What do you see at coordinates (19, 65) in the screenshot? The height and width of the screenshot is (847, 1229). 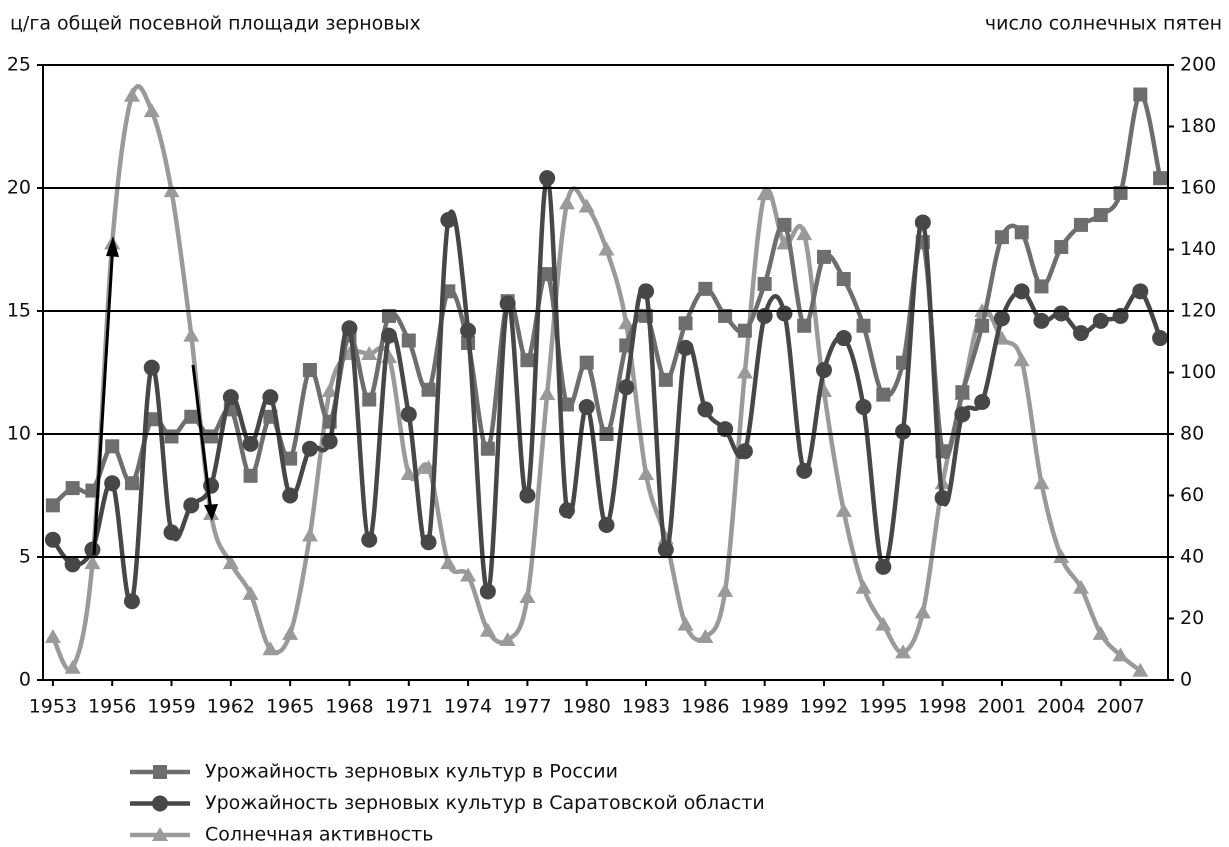 I see `y-tick-label: 25` at bounding box center [19, 65].